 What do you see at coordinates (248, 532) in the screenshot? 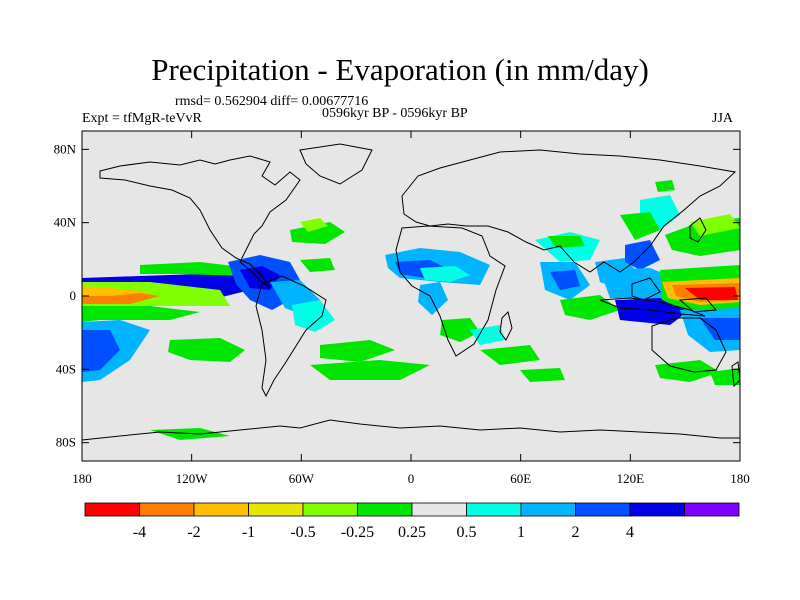
I see `colorbar-label: -1` at bounding box center [248, 532].